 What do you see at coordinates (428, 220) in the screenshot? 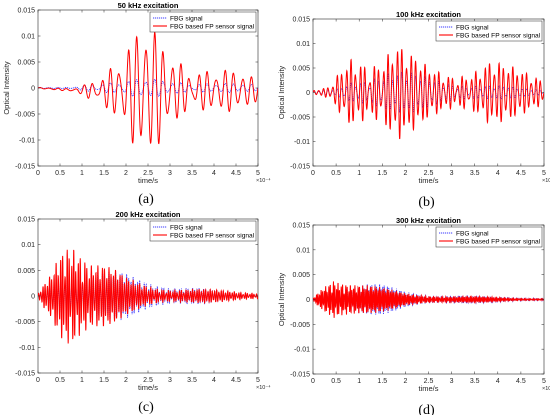
I see `chart-title: 300 kHz excitation` at bounding box center [428, 220].